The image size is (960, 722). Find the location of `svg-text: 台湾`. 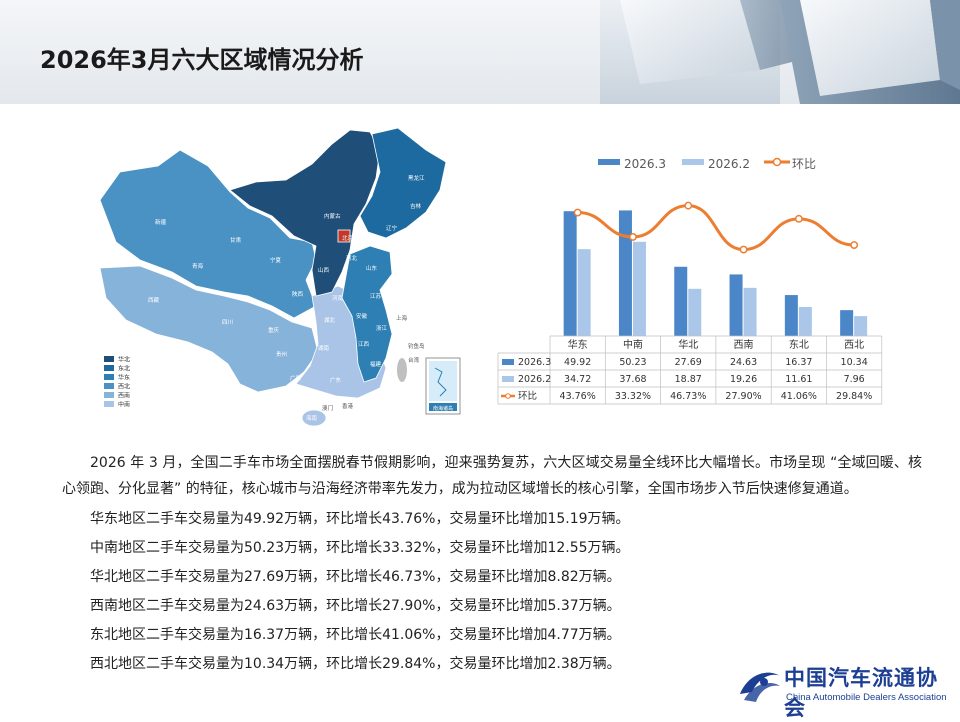

svg-text: 台湾 is located at coordinates (414, 360).